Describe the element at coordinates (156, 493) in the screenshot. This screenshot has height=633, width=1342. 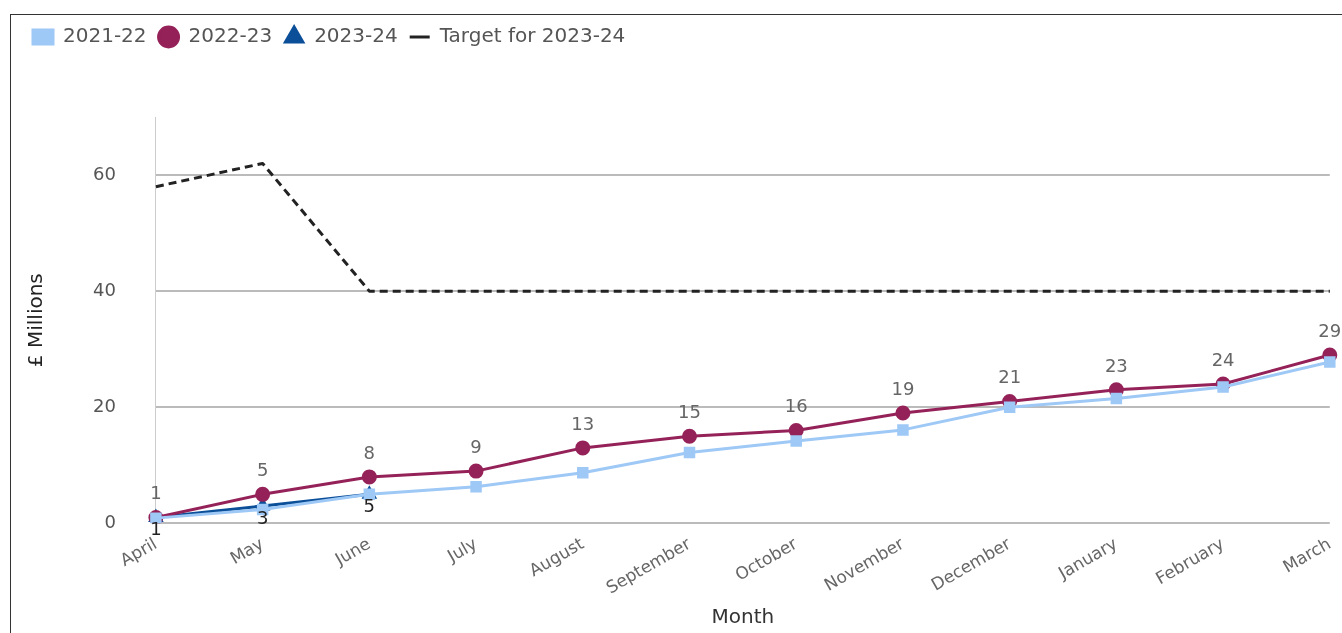
I see `data-label: 1` at that location.